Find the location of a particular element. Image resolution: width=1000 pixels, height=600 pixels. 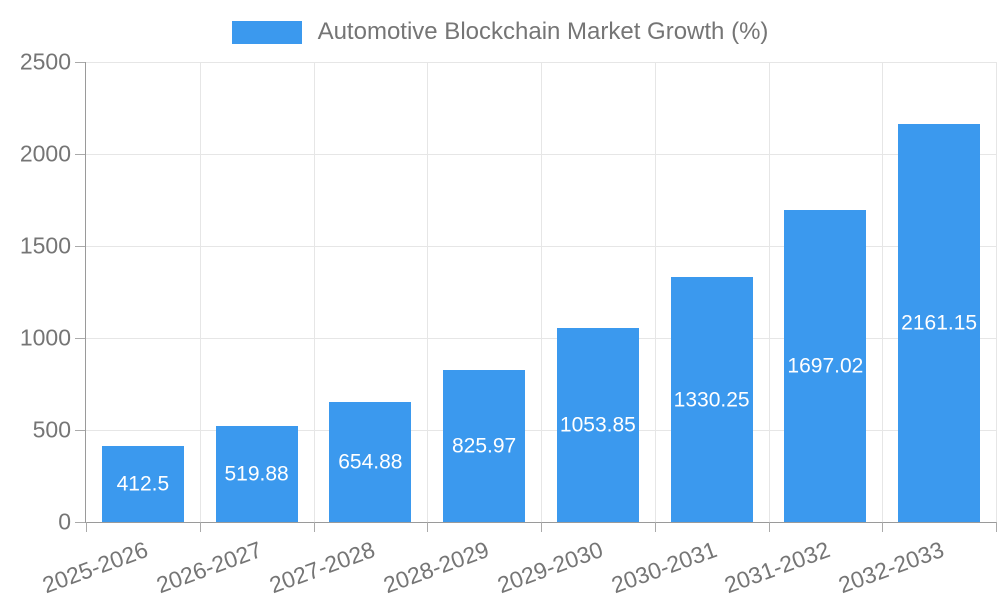

y-axis-tick-label: 1000 is located at coordinates (45, 337).